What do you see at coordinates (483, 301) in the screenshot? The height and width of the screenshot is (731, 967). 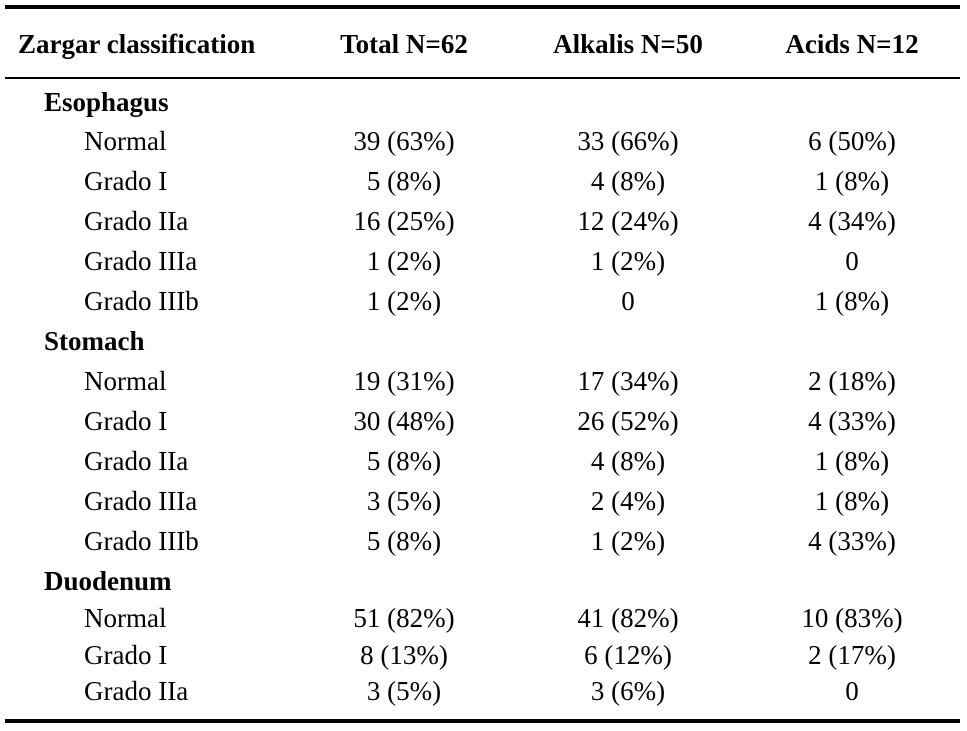 I see `table-row: Grado IIIb 1 (2%) 0 1 (8%)` at bounding box center [483, 301].